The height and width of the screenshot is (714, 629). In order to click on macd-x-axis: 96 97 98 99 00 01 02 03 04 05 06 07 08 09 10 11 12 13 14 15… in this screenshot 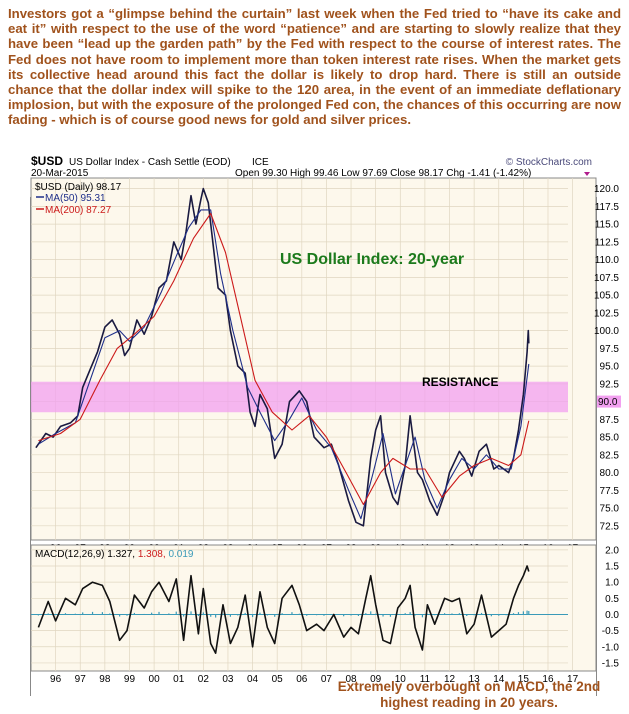, I will do `click(314, 679)`.